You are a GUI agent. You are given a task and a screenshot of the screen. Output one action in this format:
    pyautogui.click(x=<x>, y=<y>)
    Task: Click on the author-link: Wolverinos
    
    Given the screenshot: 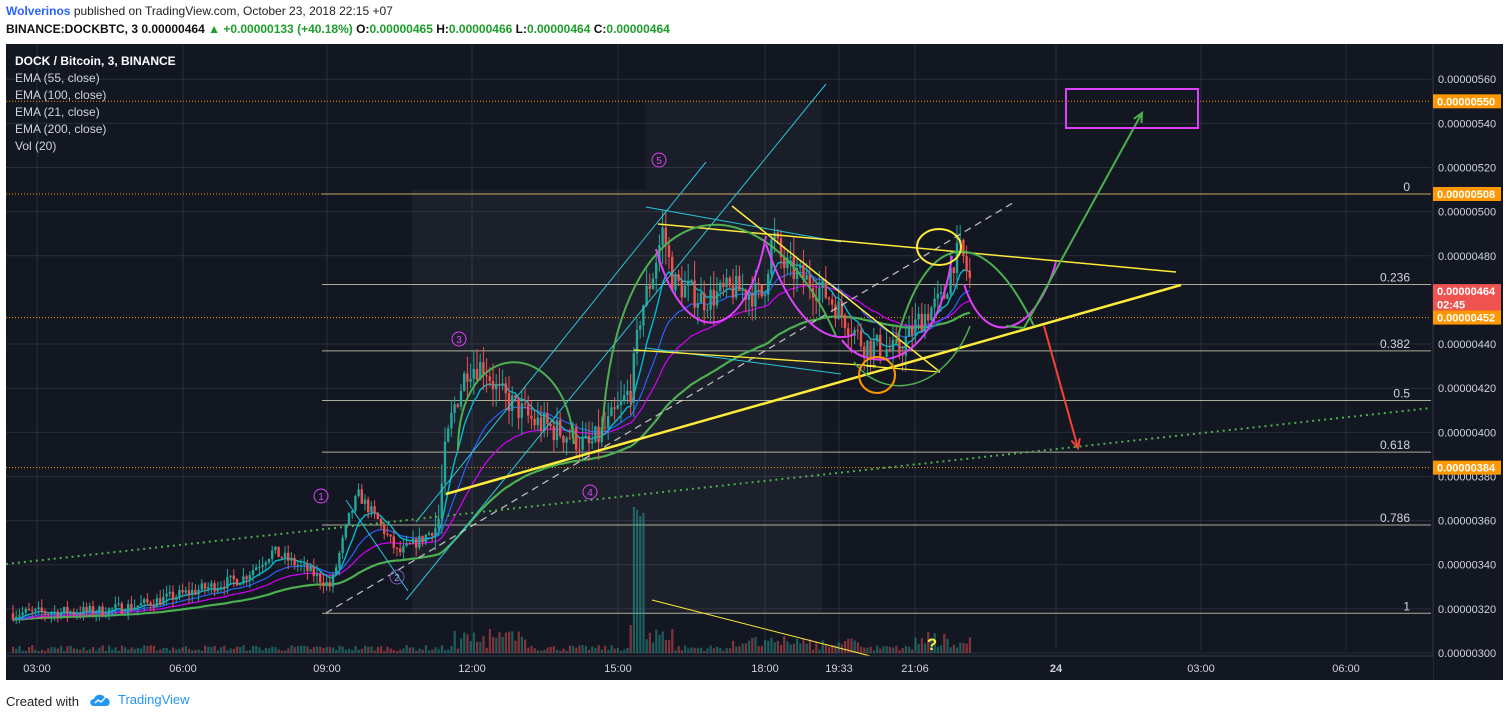 What is the action you would take?
    pyautogui.click(x=38, y=11)
    